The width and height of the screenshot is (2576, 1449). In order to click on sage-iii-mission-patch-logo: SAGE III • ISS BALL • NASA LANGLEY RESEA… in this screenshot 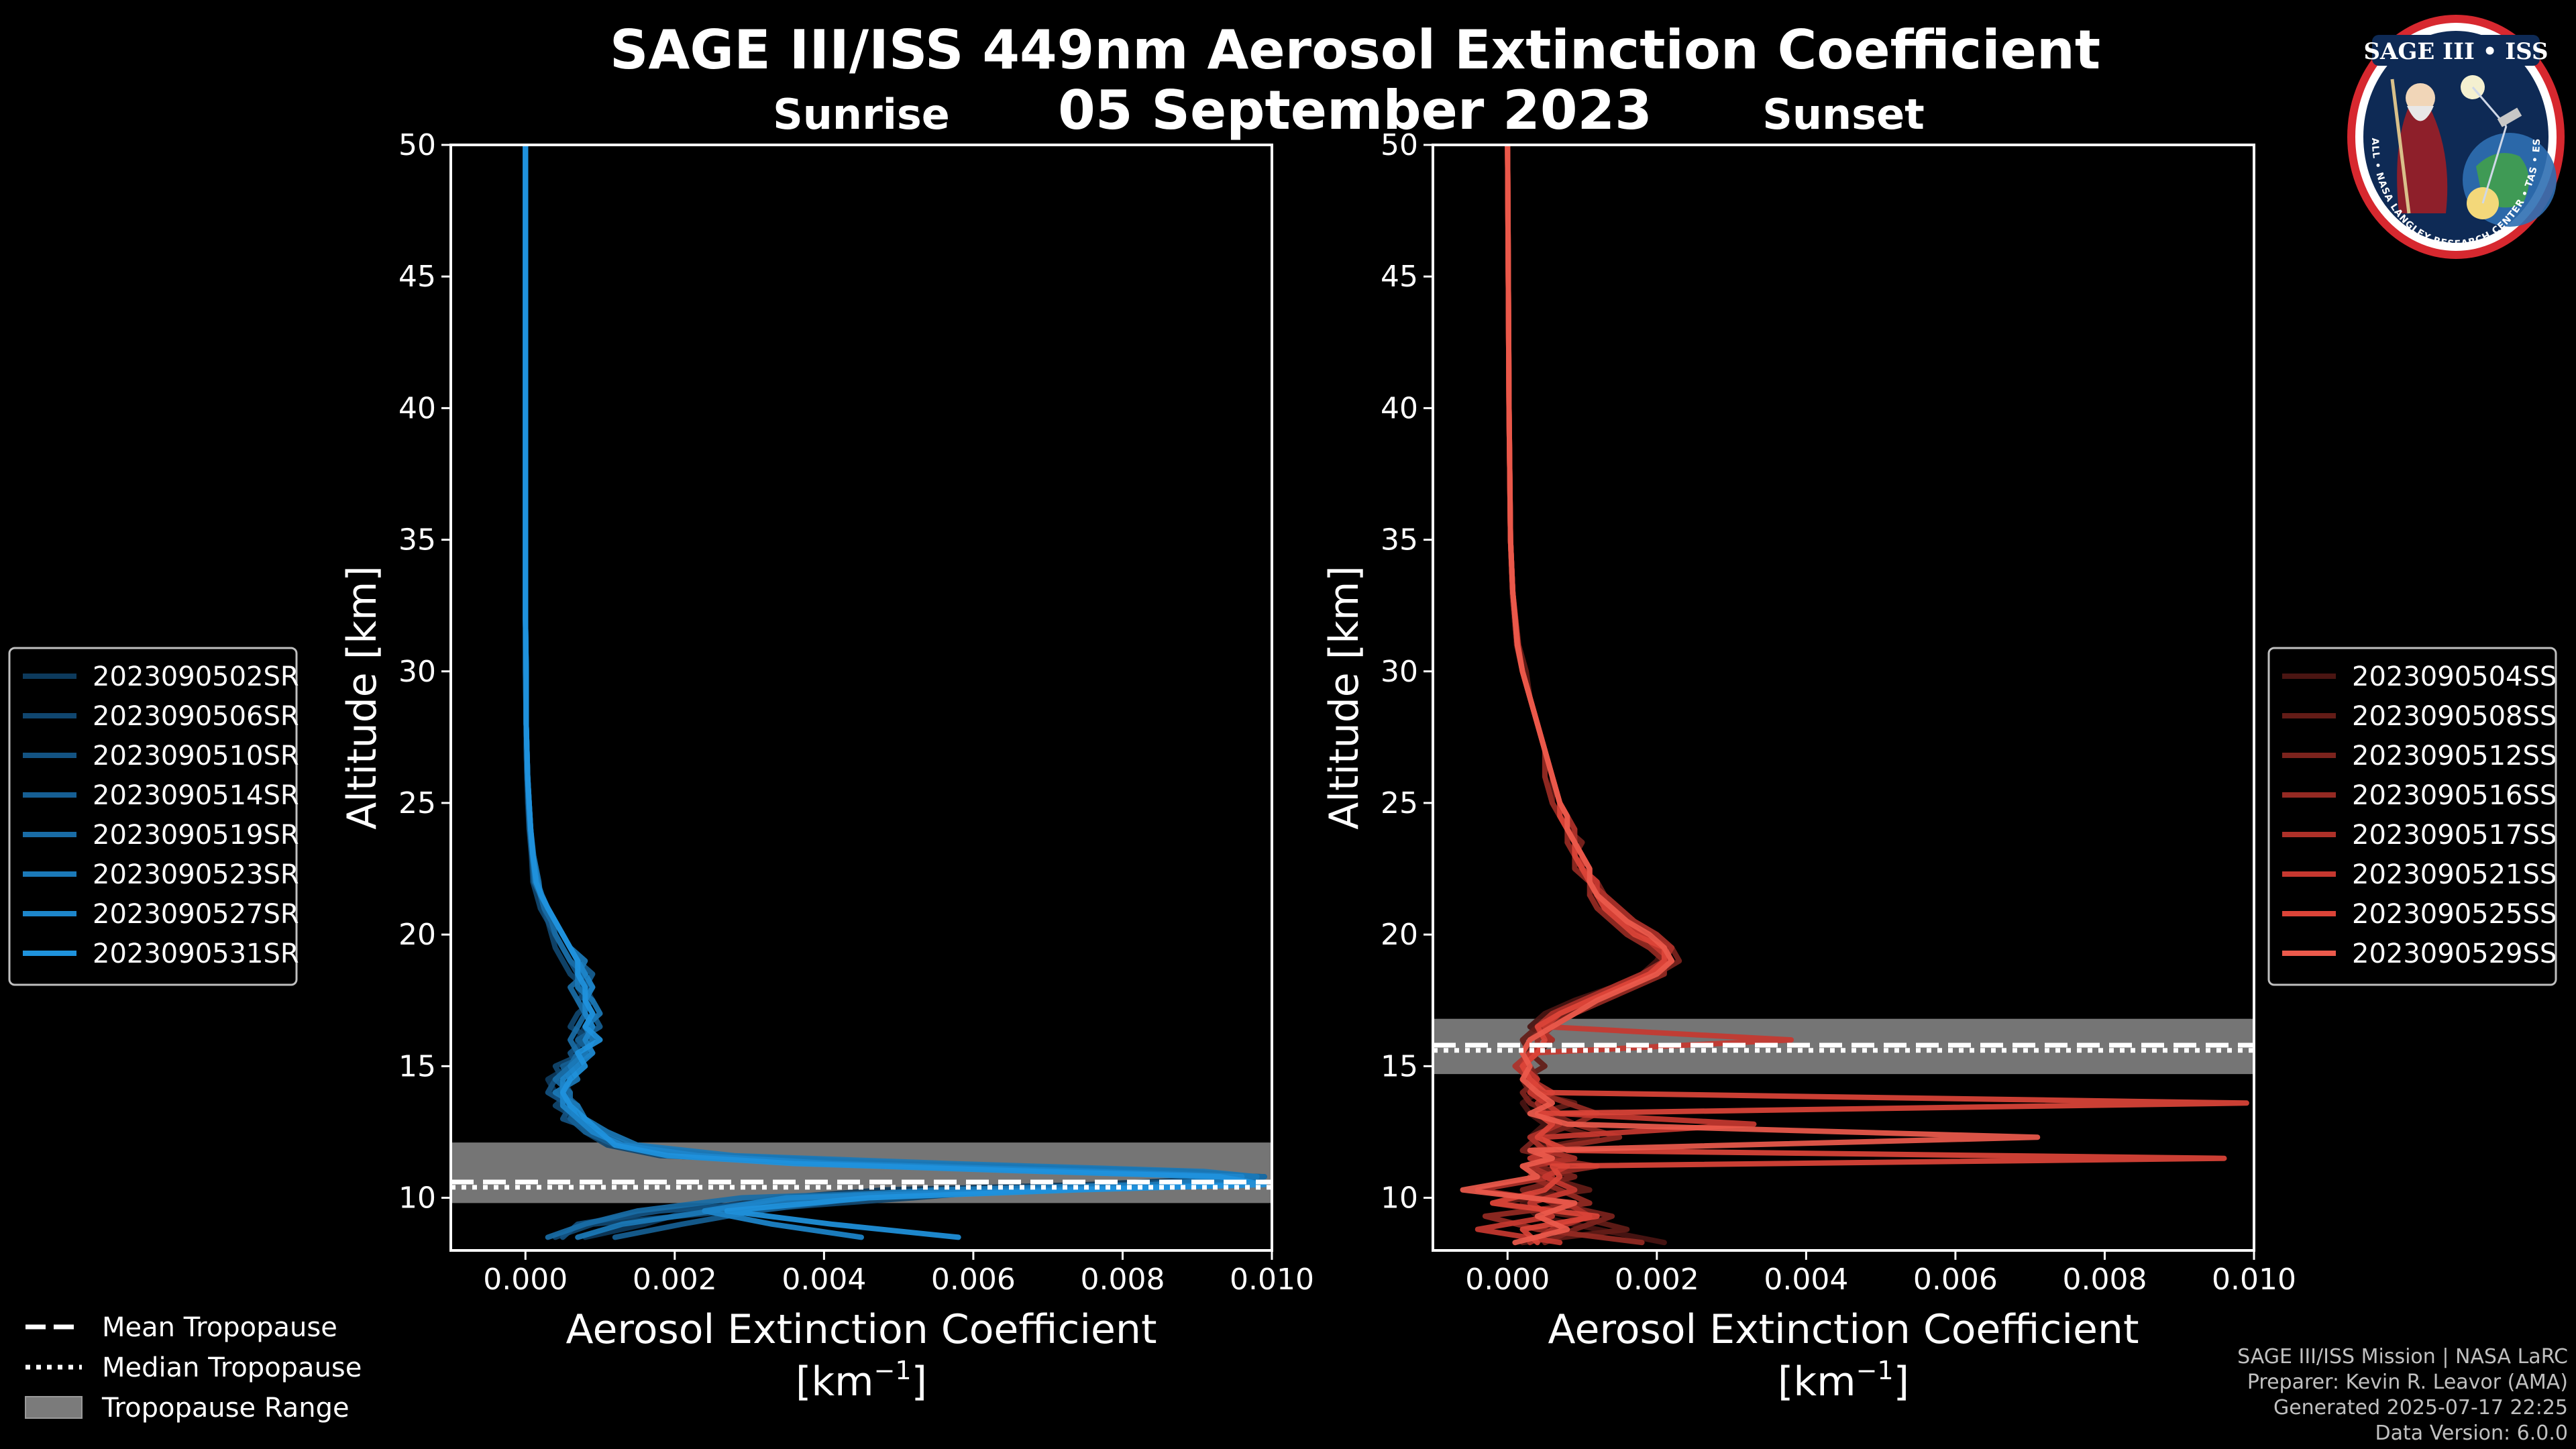, I will do `click(2455, 135)`.